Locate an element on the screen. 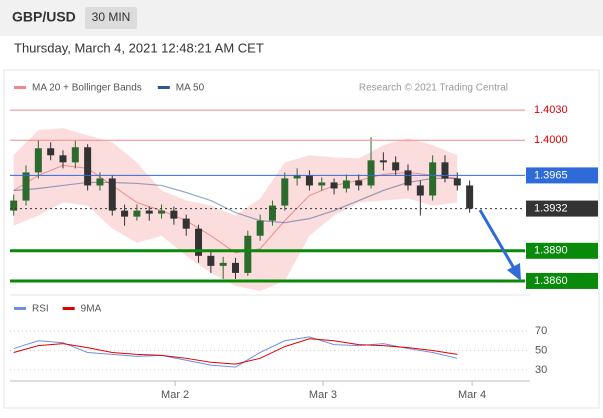 This screenshot has height=418, width=603. legend-label: 9MA is located at coordinates (91, 309).